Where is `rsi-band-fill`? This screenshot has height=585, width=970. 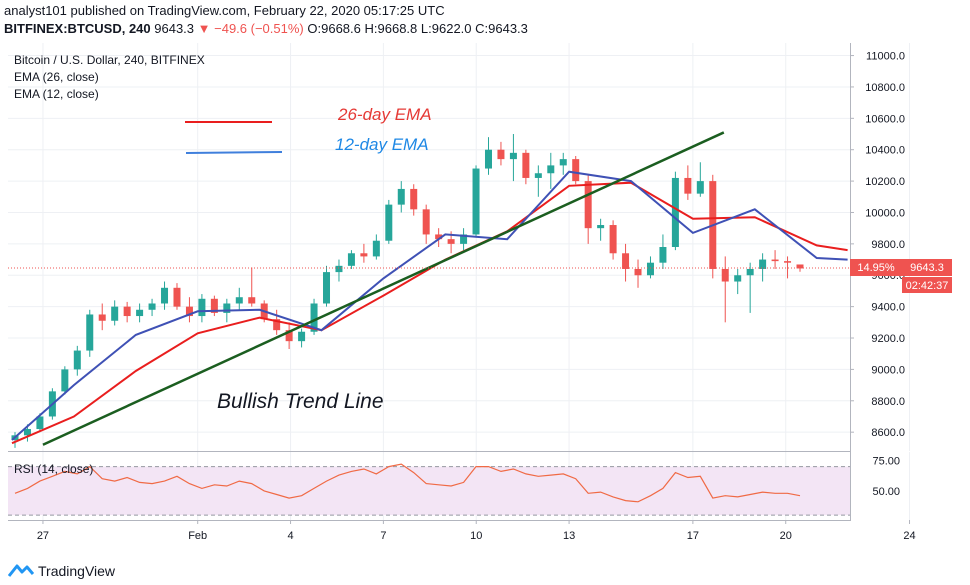
rsi-band-fill is located at coordinates (429, 491).